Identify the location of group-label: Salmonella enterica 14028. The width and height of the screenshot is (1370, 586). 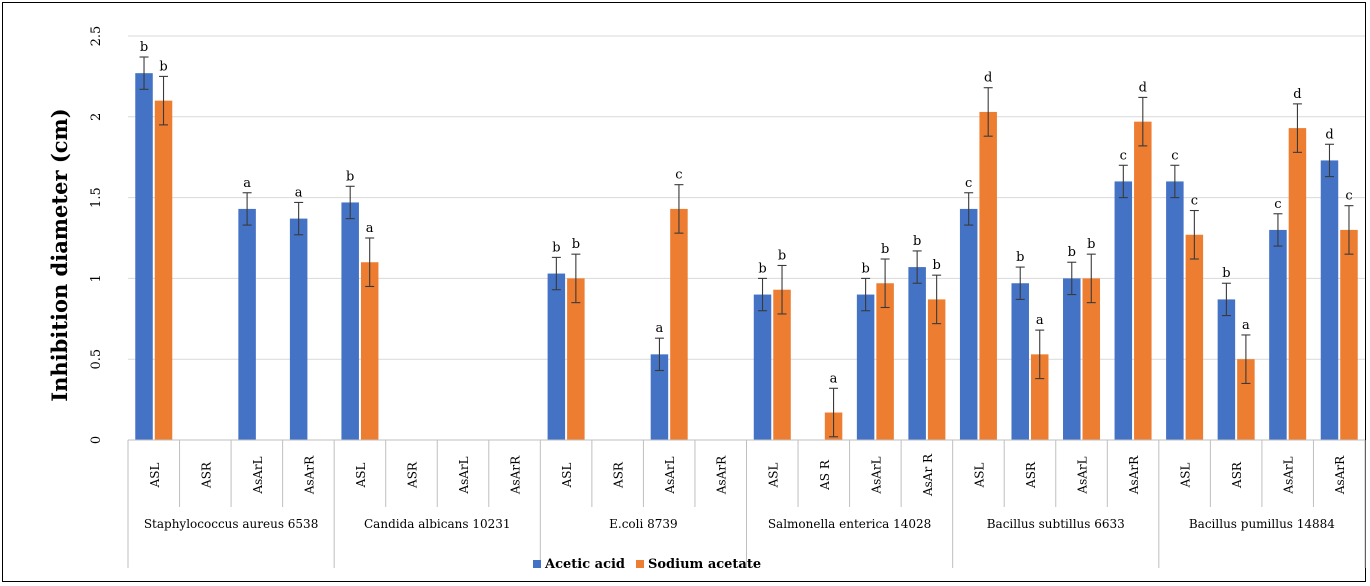
(849, 524).